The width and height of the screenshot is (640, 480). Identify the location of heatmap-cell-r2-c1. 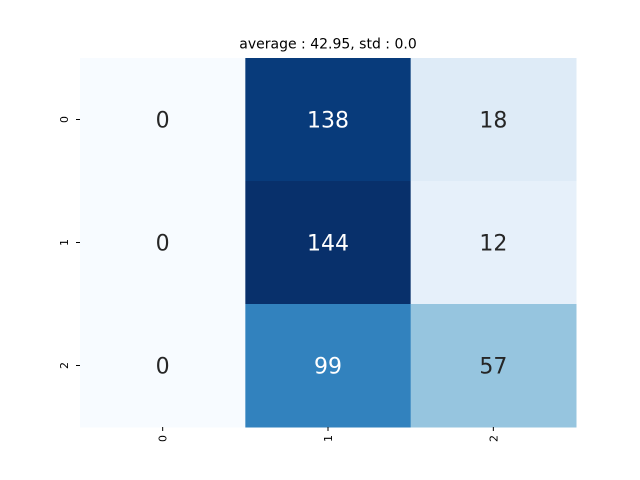
(328, 366).